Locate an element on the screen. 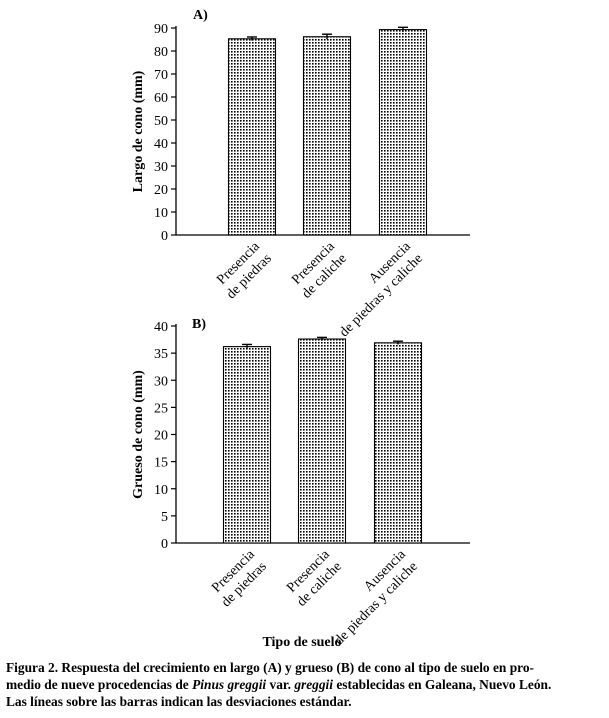 The image size is (609, 718). y-tick-label: 15 is located at coordinates (161, 463).